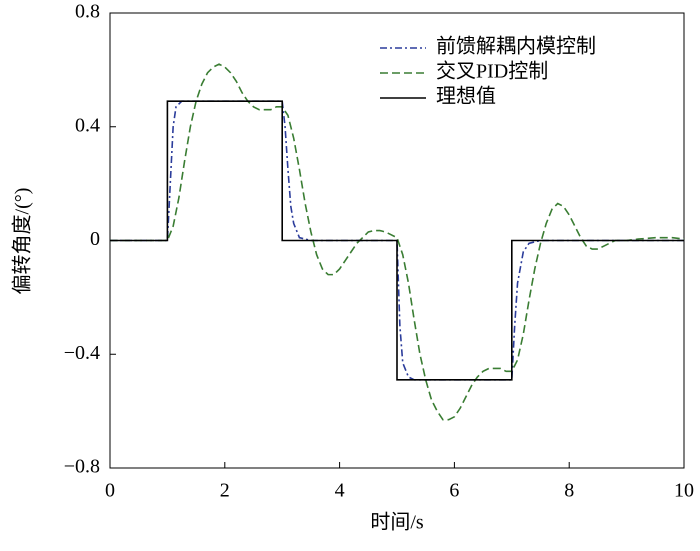 The height and width of the screenshot is (551, 700). I want to click on y-tick-label: −0.4, so click(82, 353).